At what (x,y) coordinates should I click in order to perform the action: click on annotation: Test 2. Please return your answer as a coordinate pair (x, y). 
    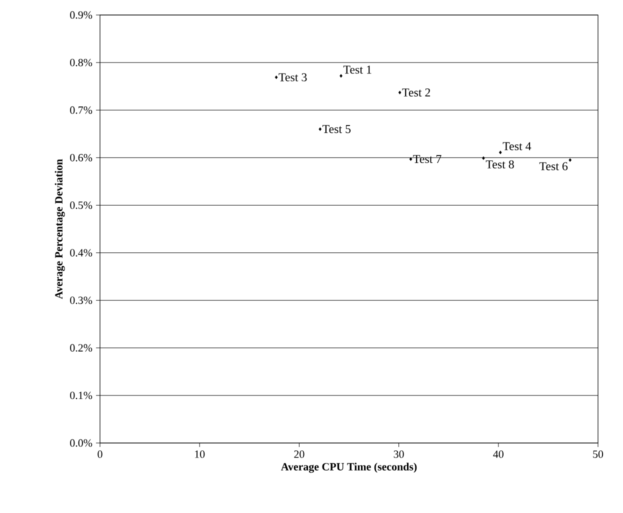
    Looking at the image, I should click on (416, 92).